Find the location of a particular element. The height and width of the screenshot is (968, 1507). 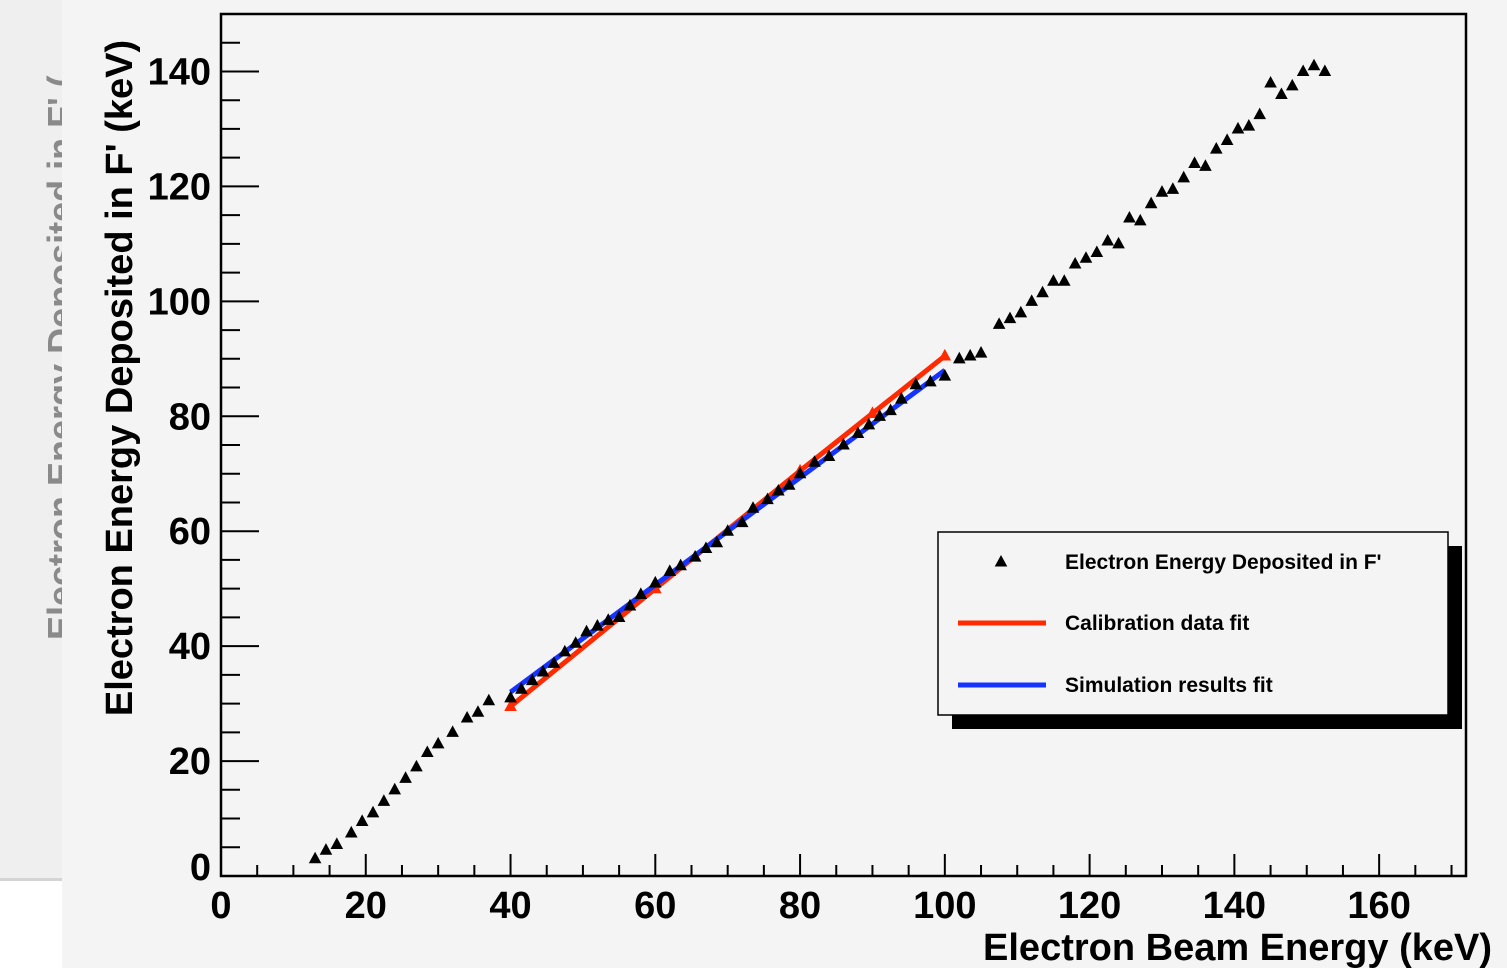

x-tick-label: 100 is located at coordinates (944, 906).